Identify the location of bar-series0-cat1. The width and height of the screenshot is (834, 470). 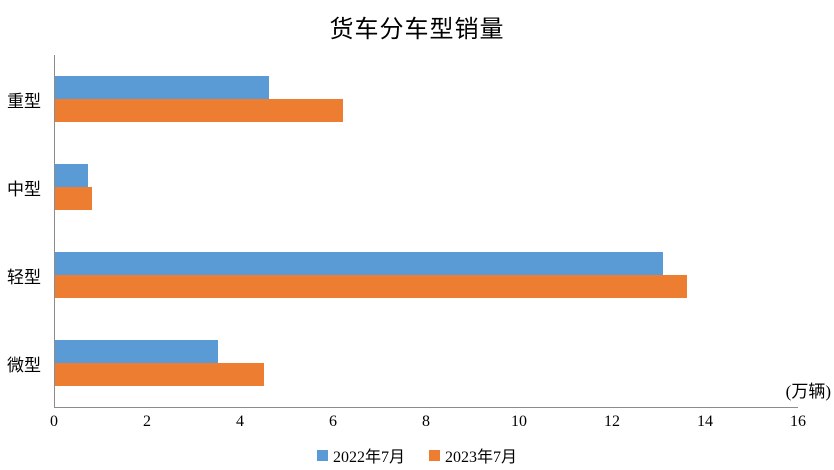
(71, 175).